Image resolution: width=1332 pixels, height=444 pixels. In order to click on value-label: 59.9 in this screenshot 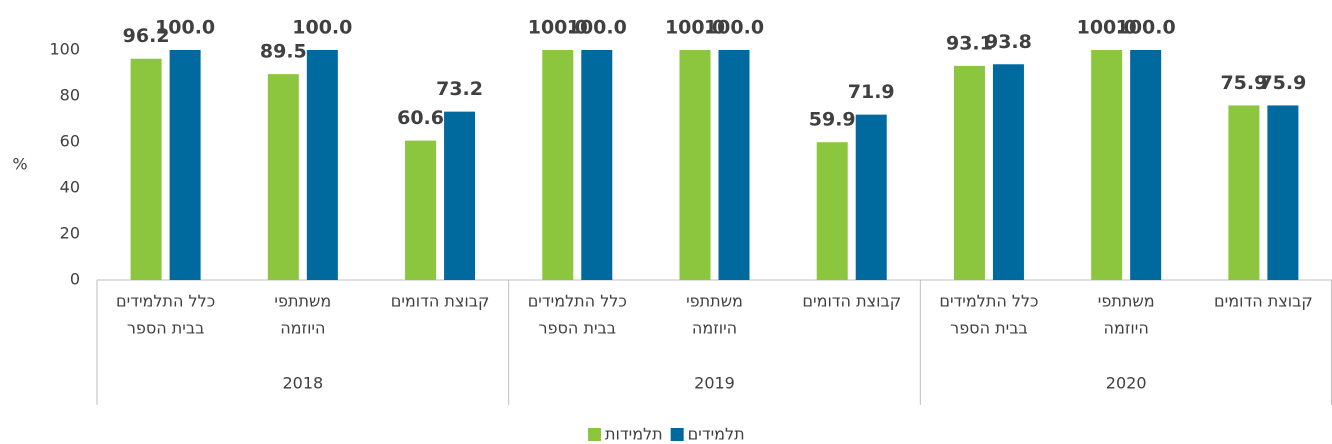, I will do `click(832, 120)`.